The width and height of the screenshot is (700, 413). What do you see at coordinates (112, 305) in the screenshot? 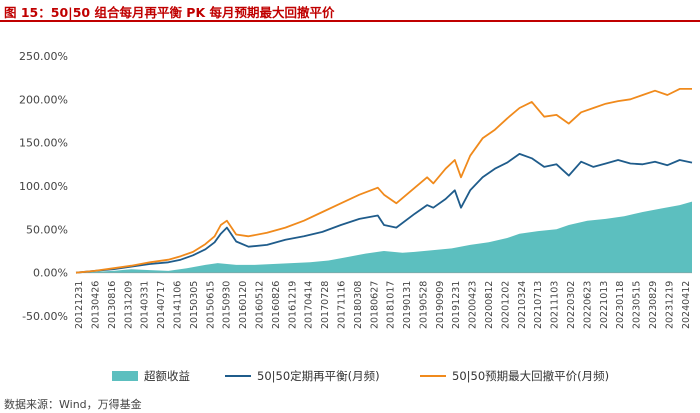
I see `x-tick-label: 20130816` at bounding box center [112, 305].